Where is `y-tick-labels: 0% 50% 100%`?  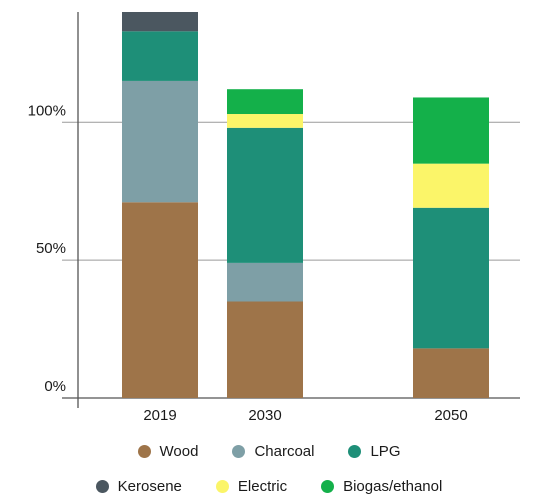
y-tick-labels: 0% 50% 100% is located at coordinates (47, 248).